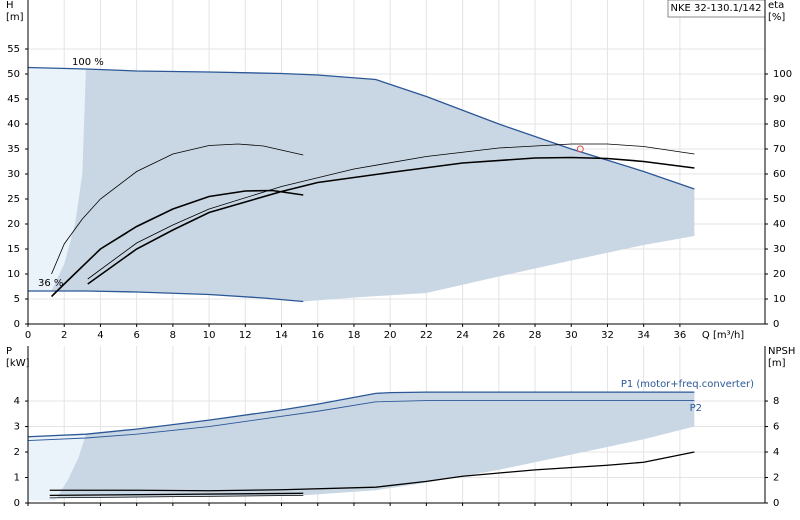 Image resolution: width=800 pixels, height=520 pixels. Describe the element at coordinates (776, 478) in the screenshot. I see `y2-tick-label: 2` at that location.